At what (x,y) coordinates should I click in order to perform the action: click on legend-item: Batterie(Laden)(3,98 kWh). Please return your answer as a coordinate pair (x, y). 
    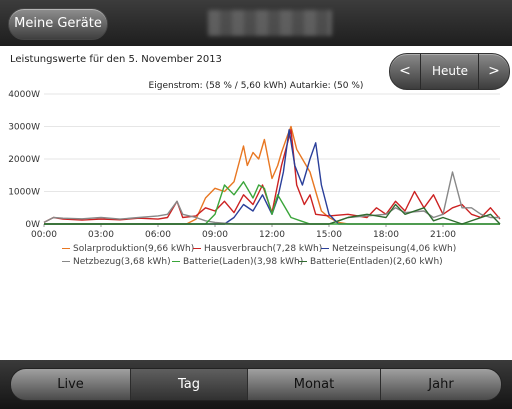
    Looking at the image, I should click on (237, 262).